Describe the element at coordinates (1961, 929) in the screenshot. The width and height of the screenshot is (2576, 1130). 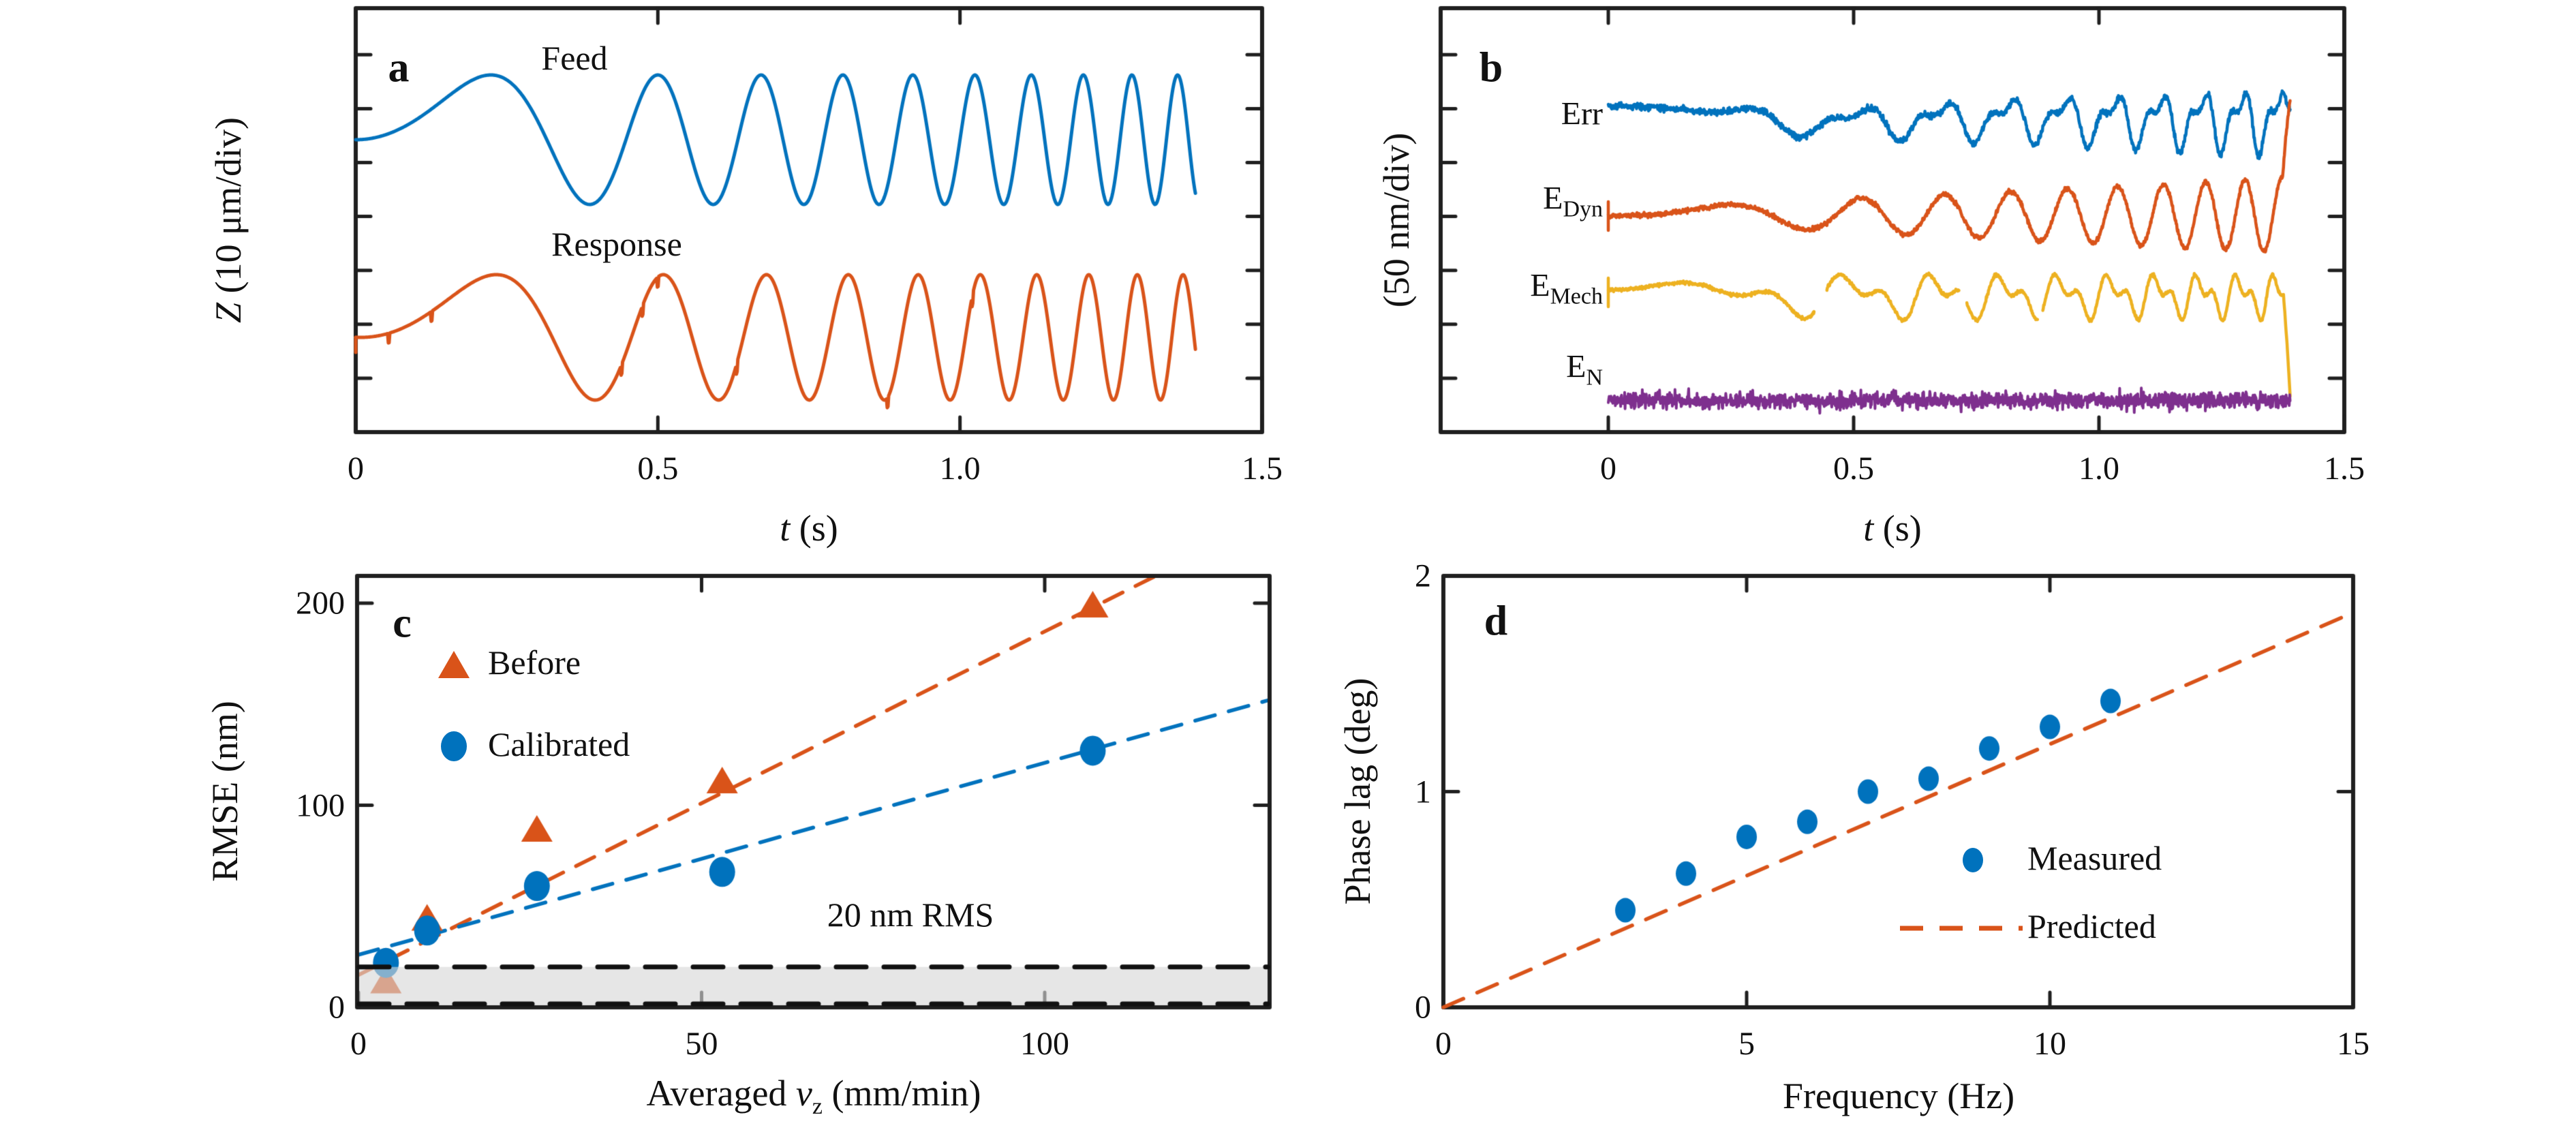
I see `predicted-dash-marker` at that location.